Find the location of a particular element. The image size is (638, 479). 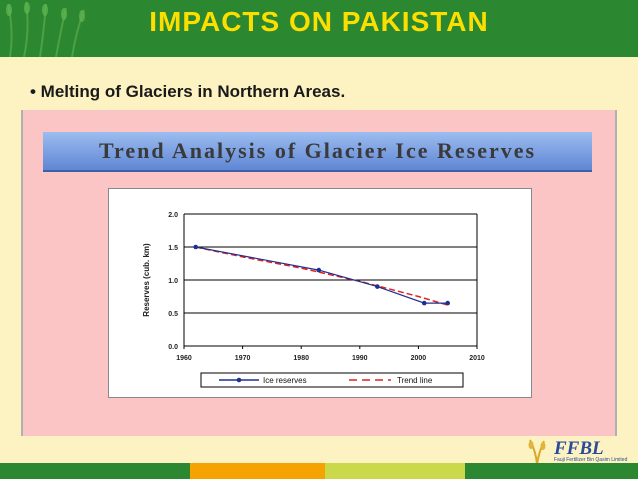

y-tick-label: 1.0 is located at coordinates (173, 281).